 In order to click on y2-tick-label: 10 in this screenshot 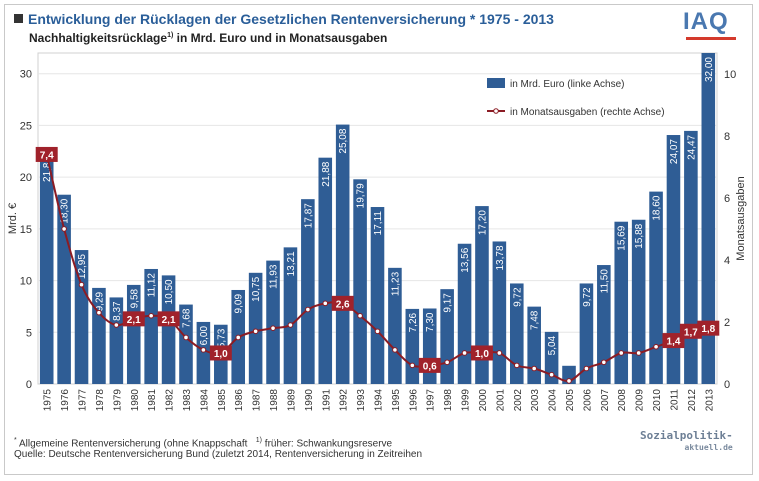, I will do `click(730, 75)`.